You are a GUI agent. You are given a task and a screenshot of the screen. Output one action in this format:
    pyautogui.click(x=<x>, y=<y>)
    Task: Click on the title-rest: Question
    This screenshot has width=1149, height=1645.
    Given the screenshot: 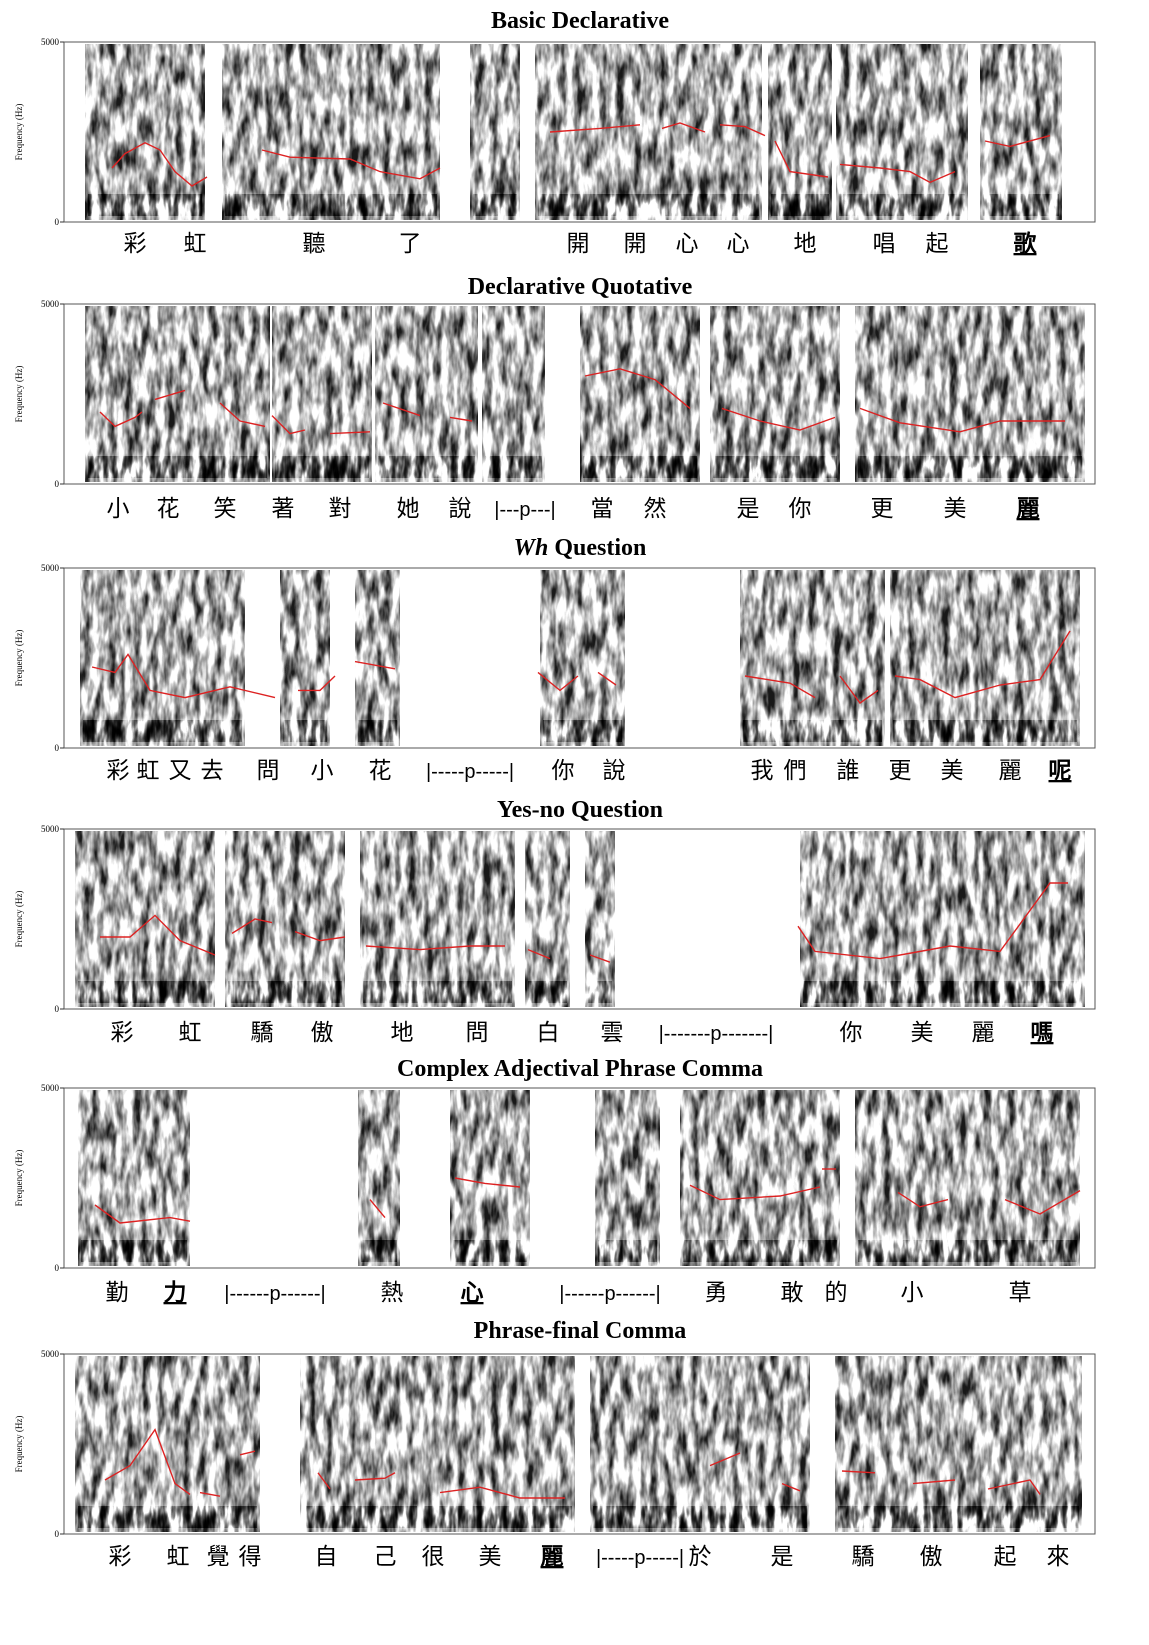 What is the action you would take?
    pyautogui.click(x=600, y=548)
    